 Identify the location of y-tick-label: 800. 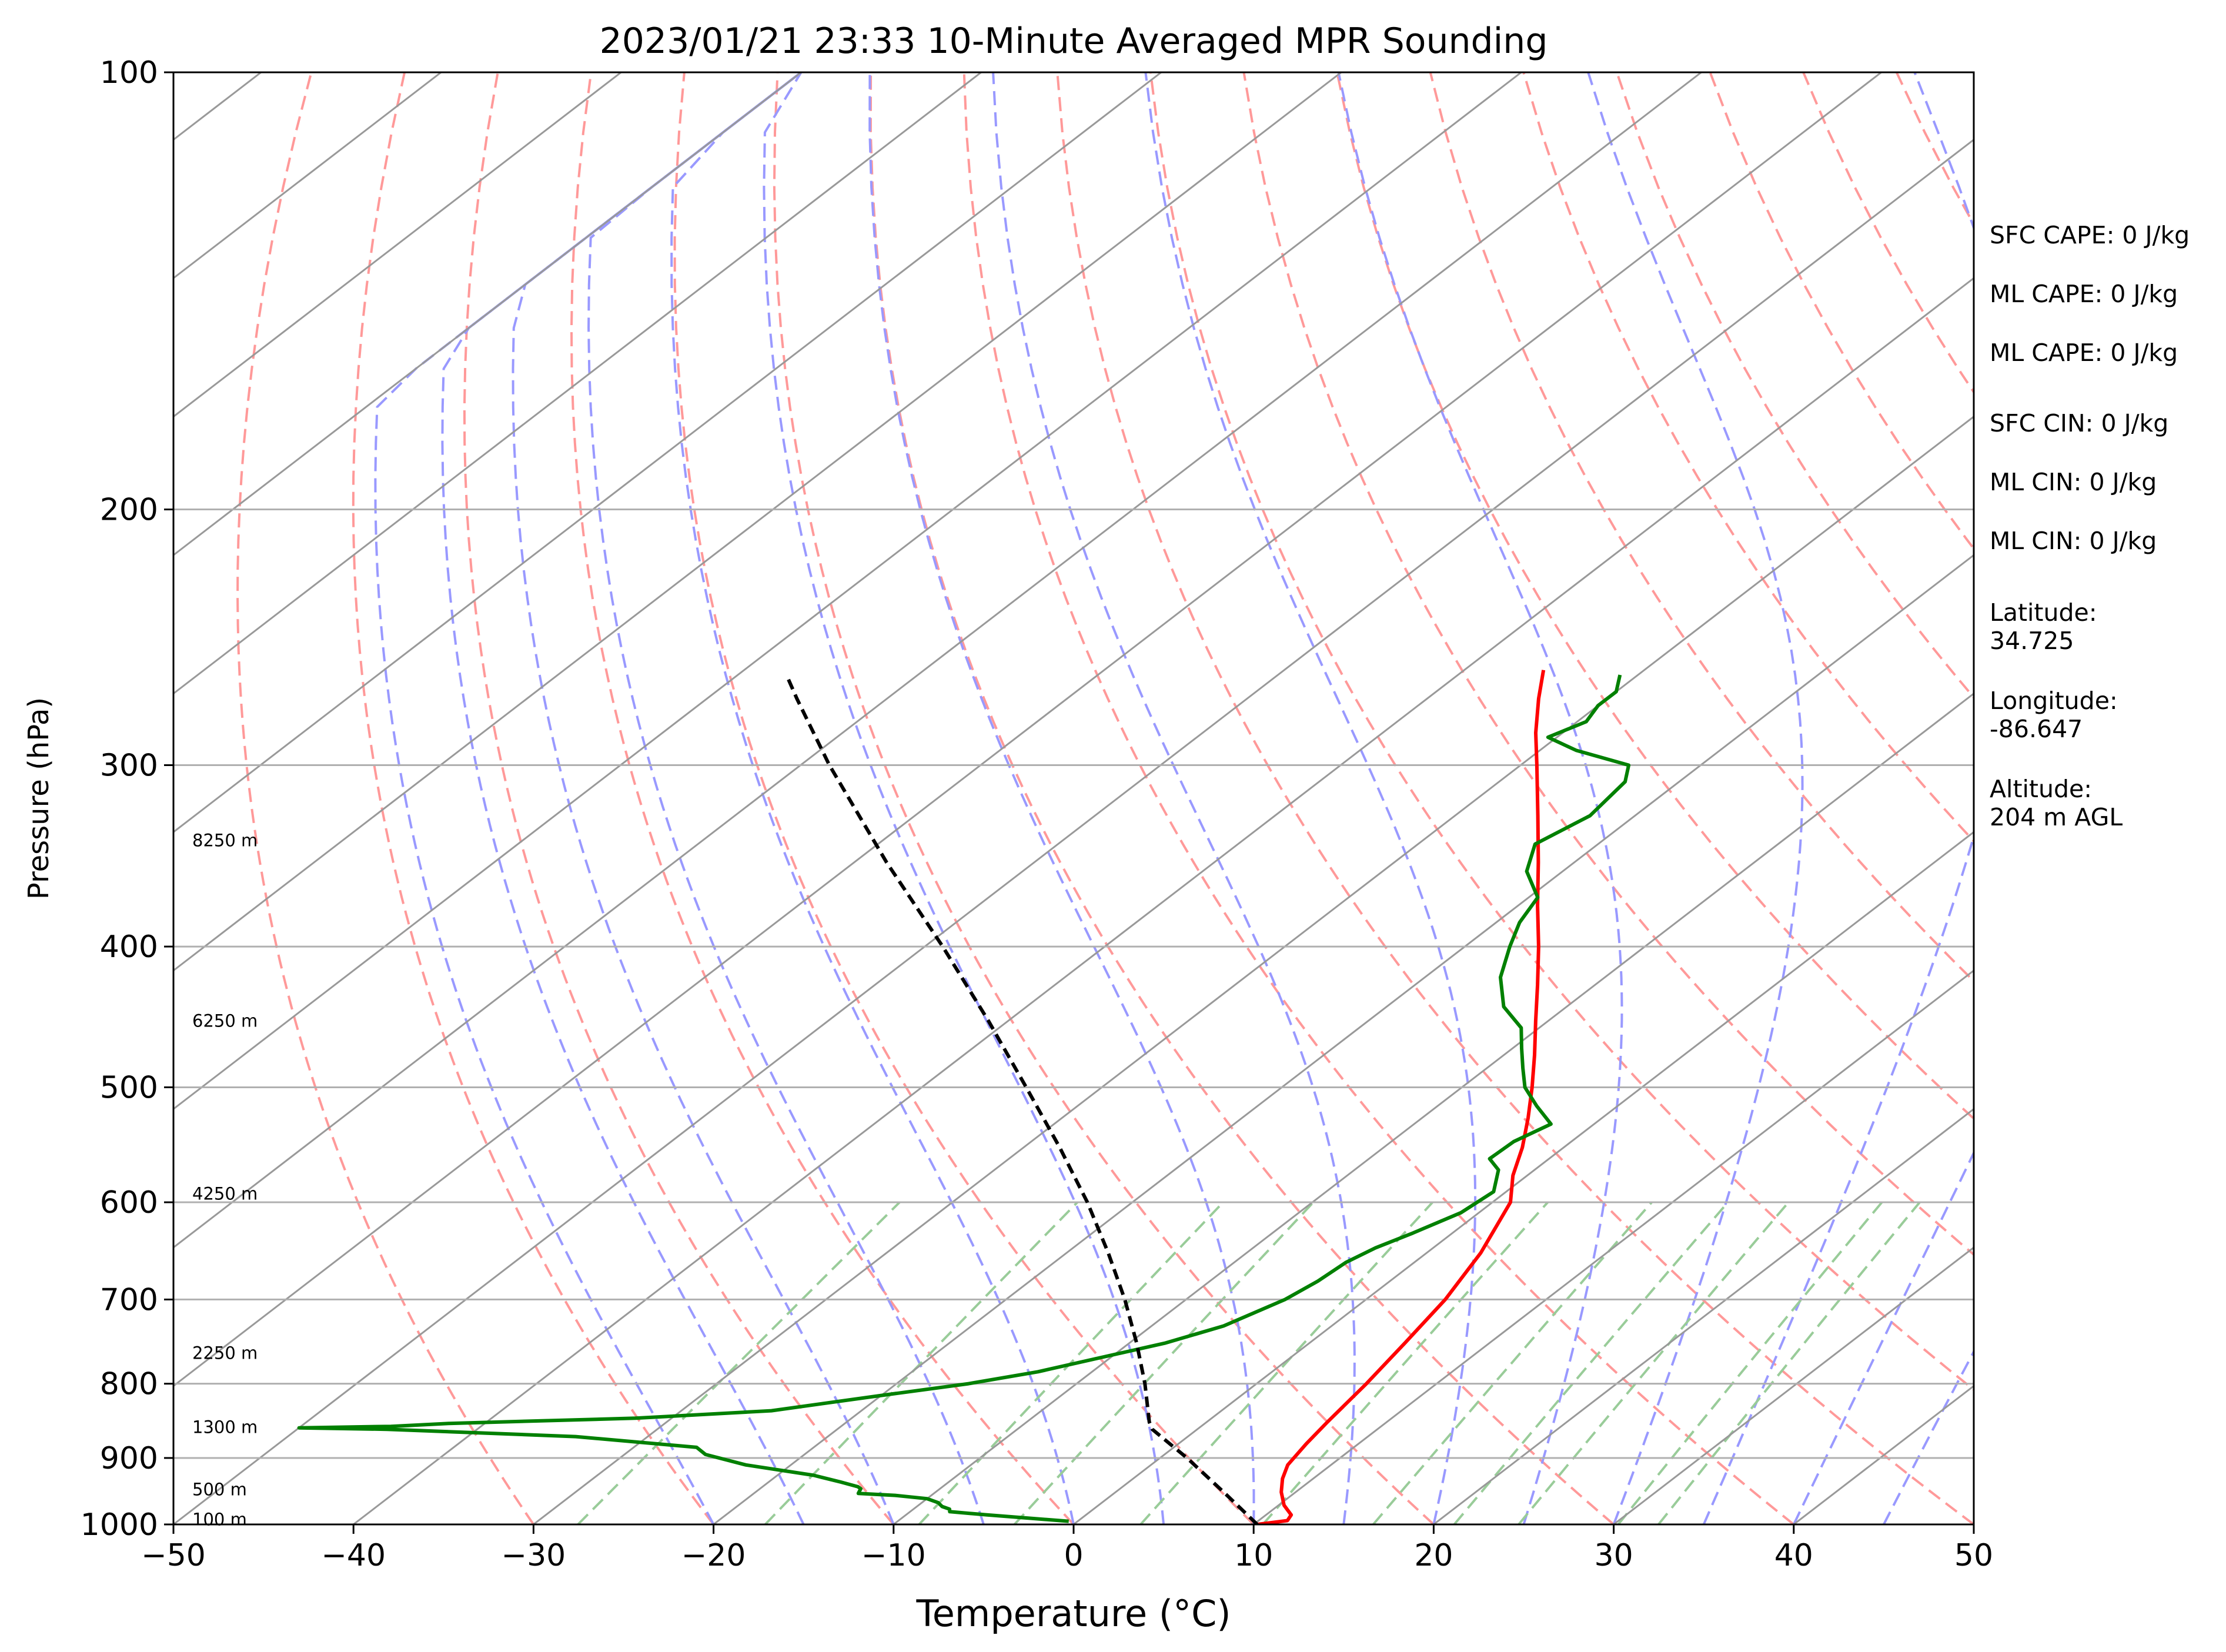
(129, 1384).